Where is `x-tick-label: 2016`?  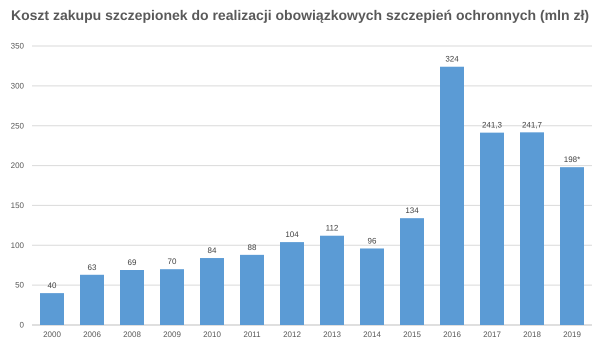
x-tick-label: 2016 is located at coordinates (452, 334).